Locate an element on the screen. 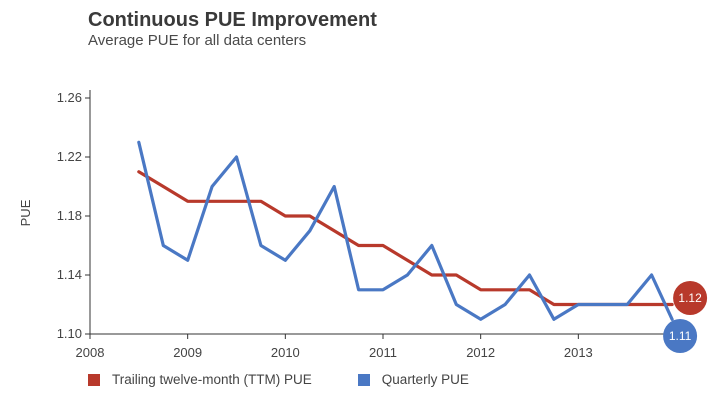  chart-title: Continuous PUE Improvement is located at coordinates (232, 20).